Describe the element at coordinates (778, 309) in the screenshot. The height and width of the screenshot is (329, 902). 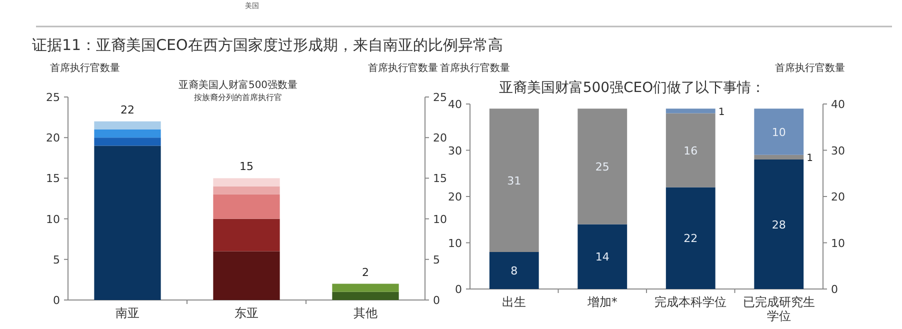
I see `x-tick-label: 已完成研究生学位` at that location.